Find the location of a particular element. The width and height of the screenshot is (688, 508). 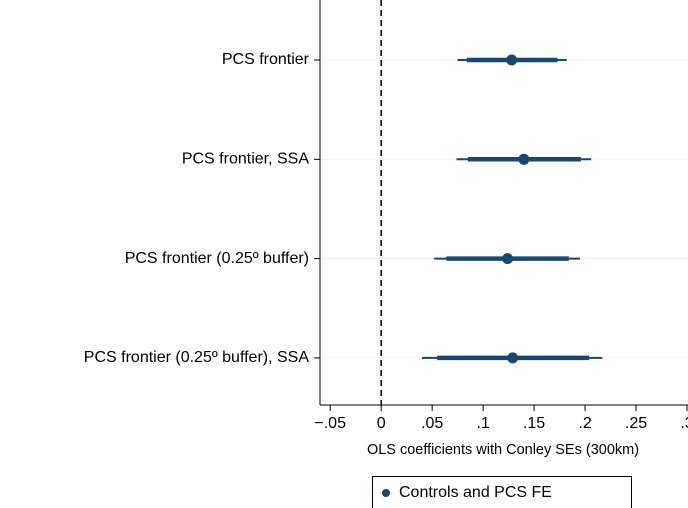

x-tick-label: .05 is located at coordinates (432, 423).